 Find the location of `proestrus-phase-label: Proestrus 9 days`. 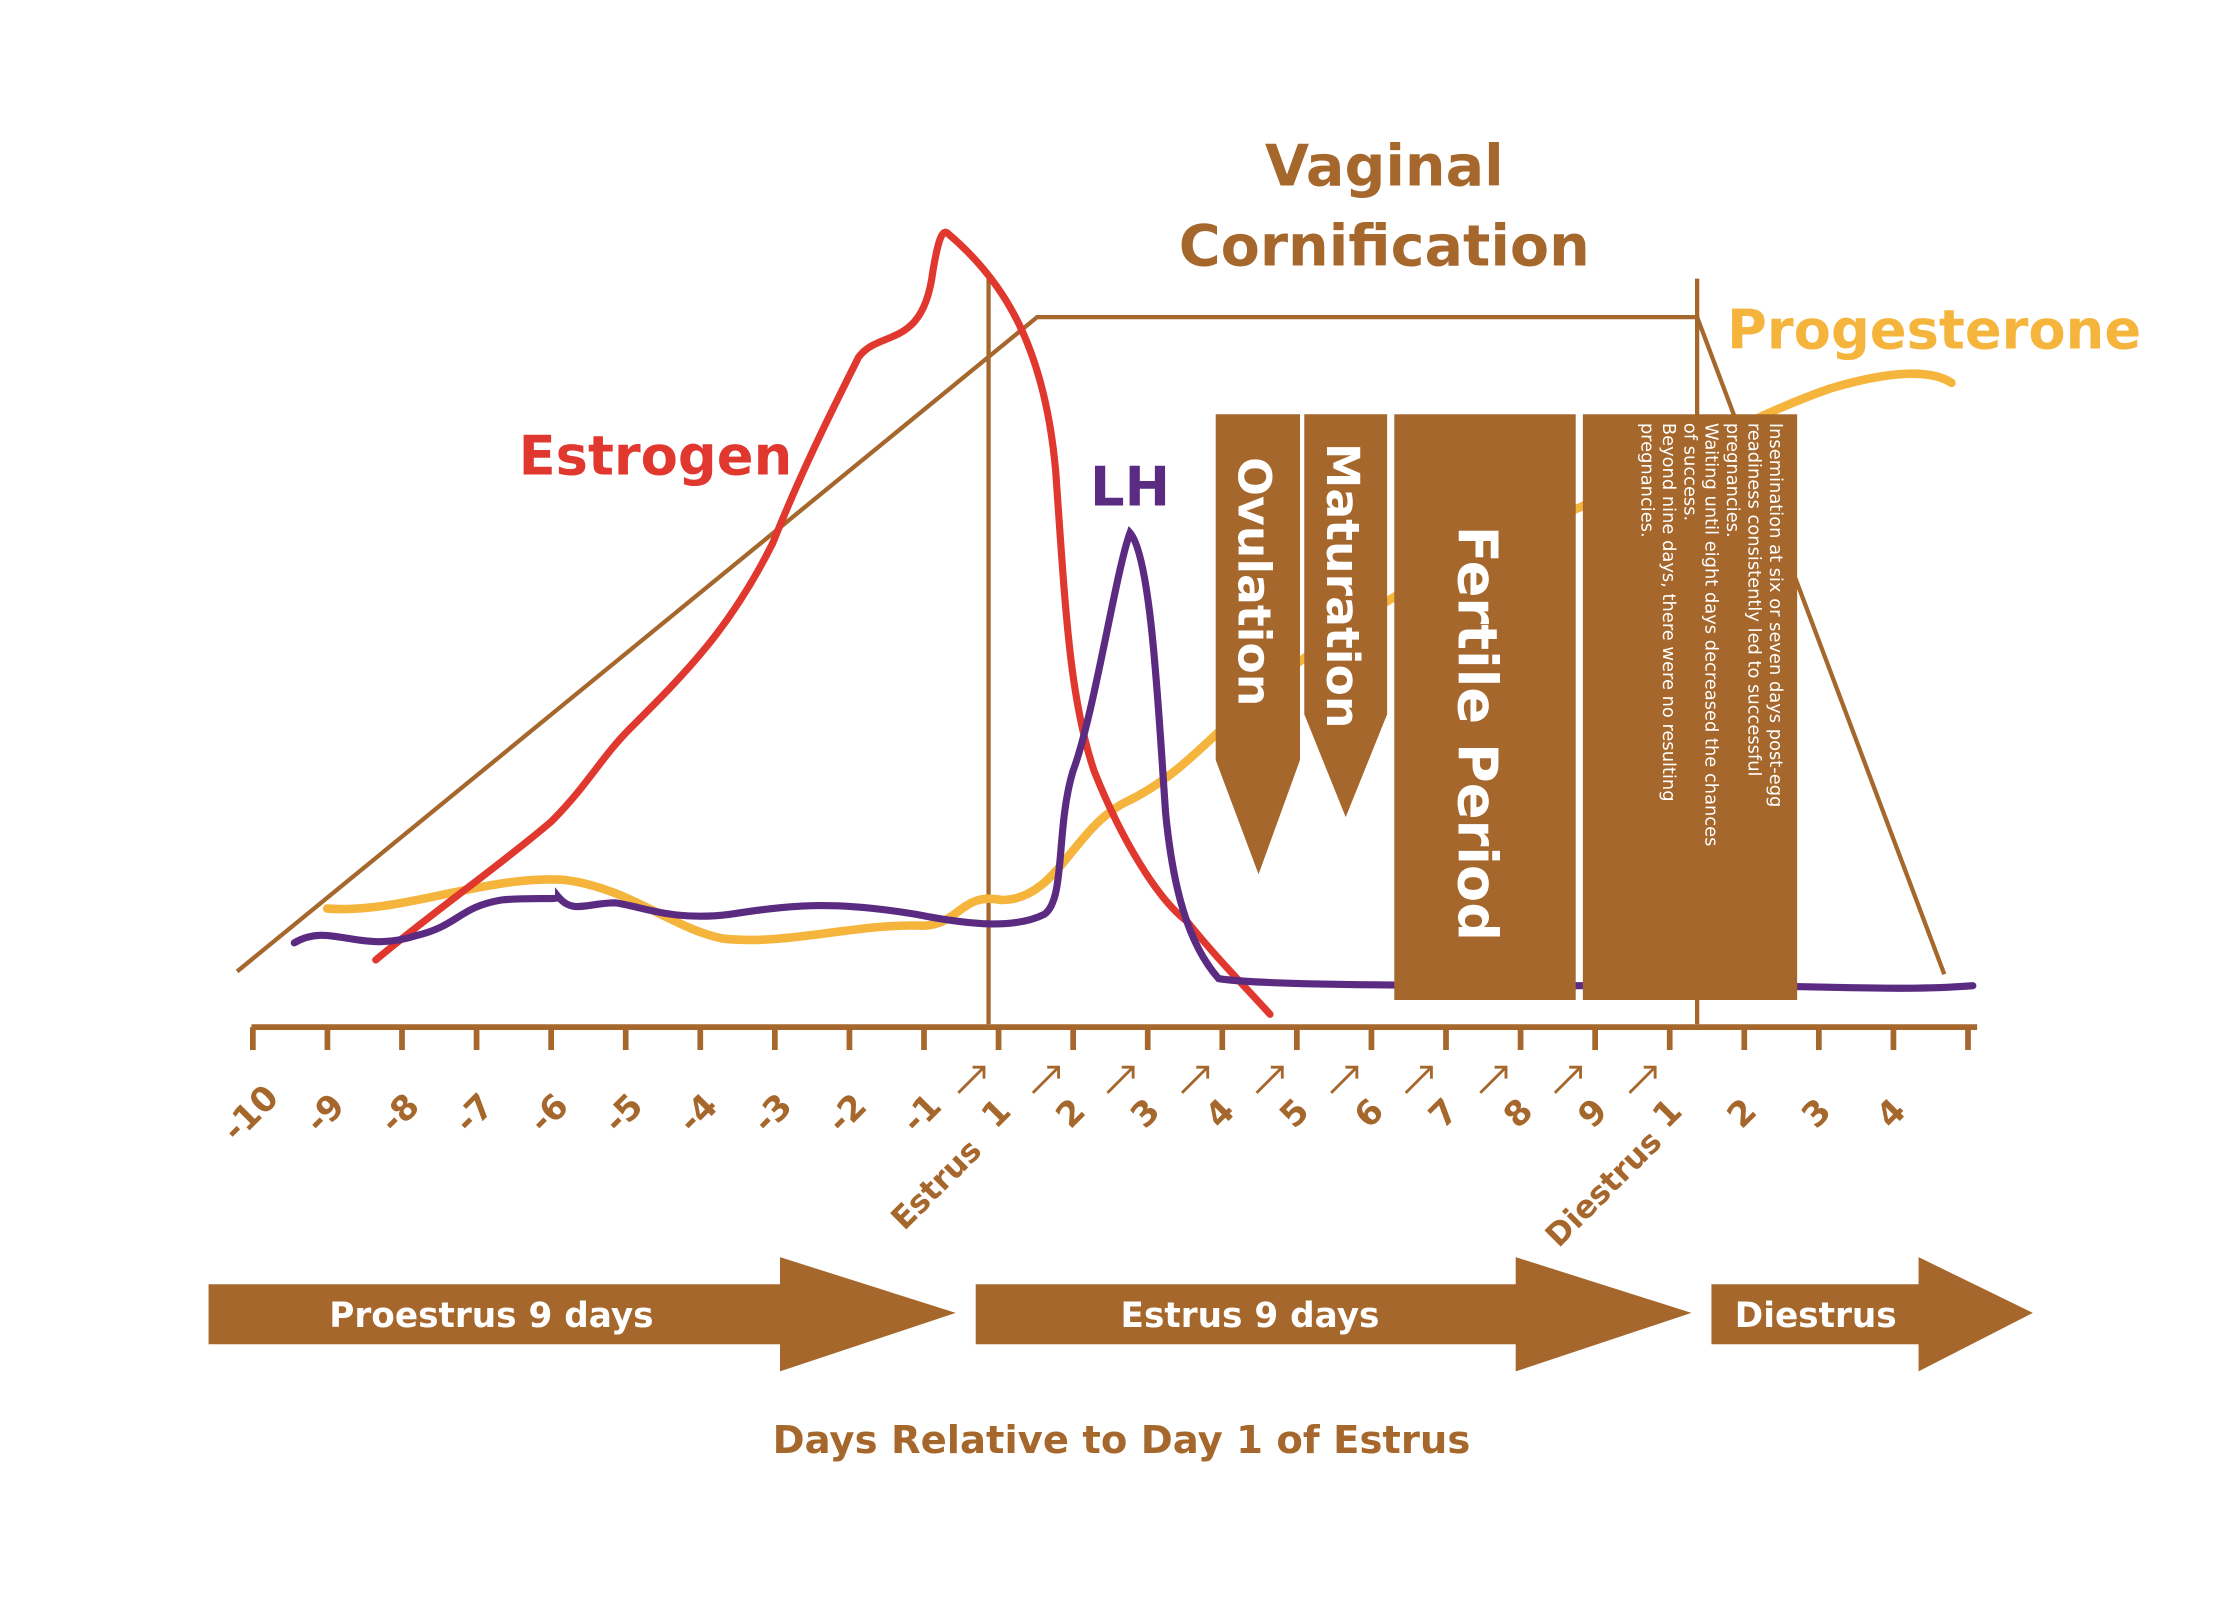

proestrus-phase-label: Proestrus 9 days is located at coordinates (491, 1316).